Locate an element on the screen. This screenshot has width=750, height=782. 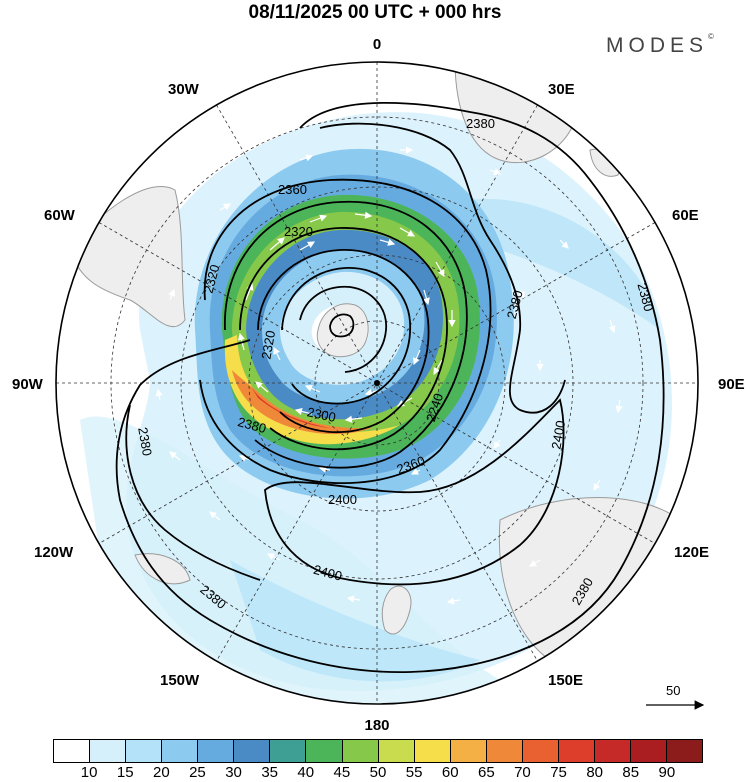
chart-title: 08/11/2025 00 UTC + 000 hrs is located at coordinates (375, 12).